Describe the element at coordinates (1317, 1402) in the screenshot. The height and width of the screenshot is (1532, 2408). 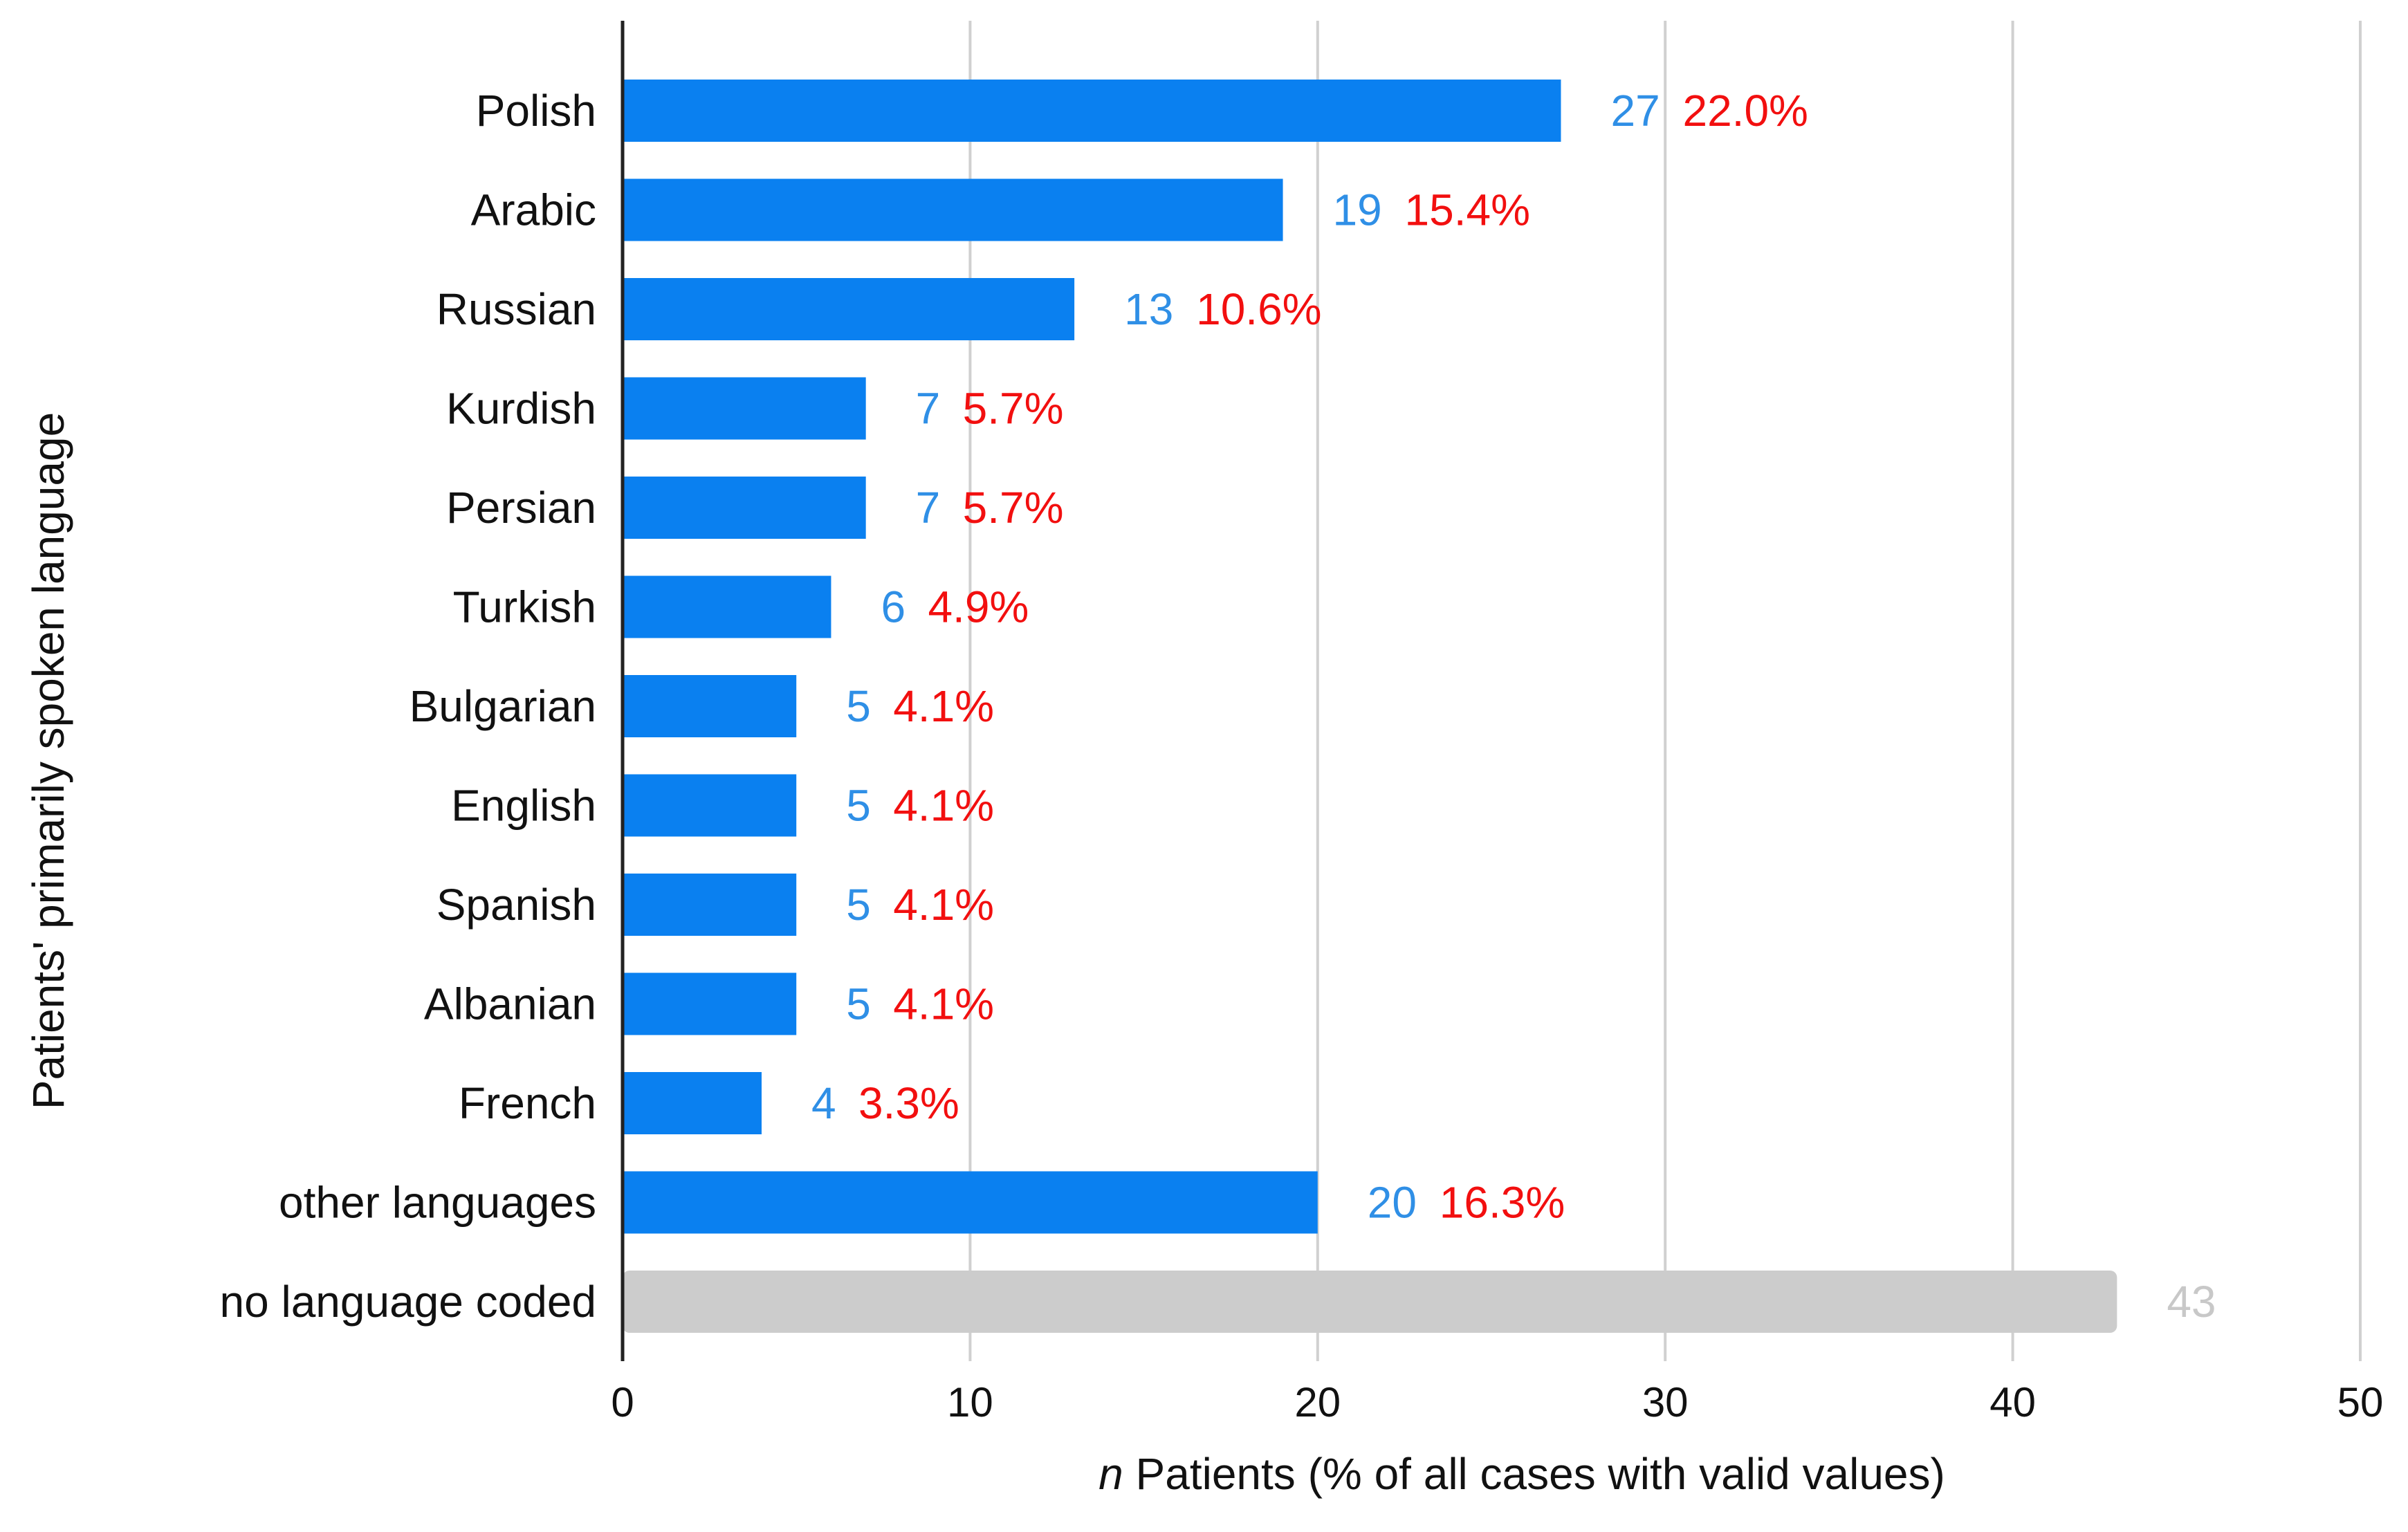
I see `x-tick-label: 20` at that location.